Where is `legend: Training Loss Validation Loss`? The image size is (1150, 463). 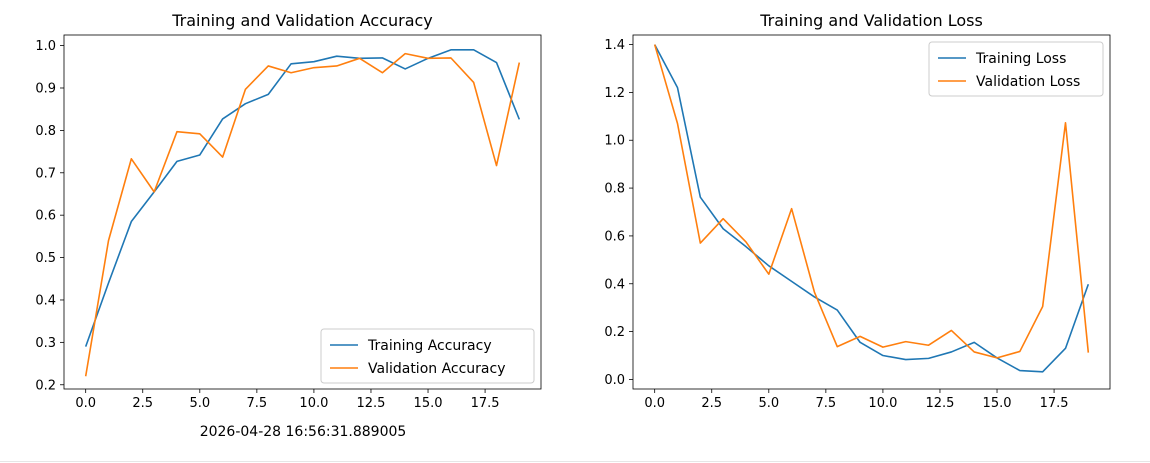
legend: Training Loss Validation Loss is located at coordinates (1016, 69).